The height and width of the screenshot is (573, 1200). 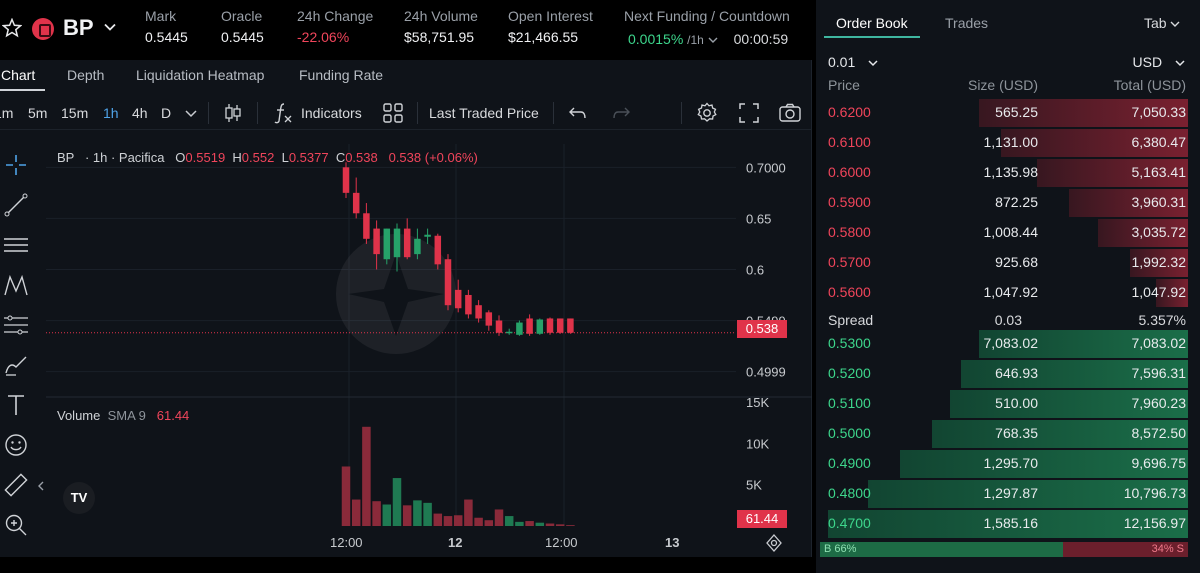 I want to click on tick-size-select: 0.01, so click(x=853, y=62).